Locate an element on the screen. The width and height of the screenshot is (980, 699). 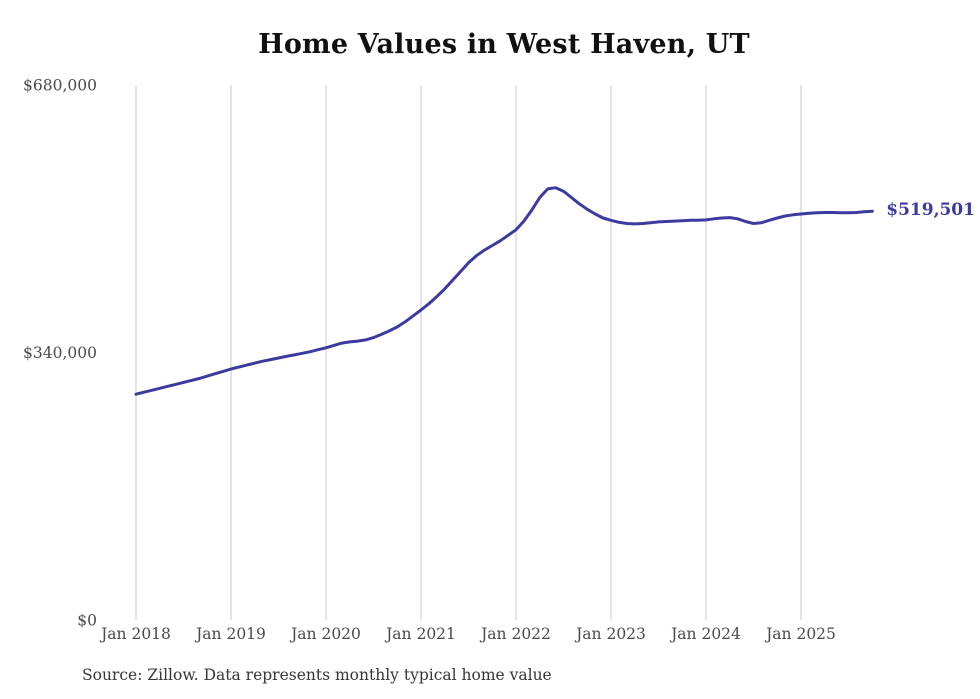
y-tick-label: $0 is located at coordinates (87, 621).